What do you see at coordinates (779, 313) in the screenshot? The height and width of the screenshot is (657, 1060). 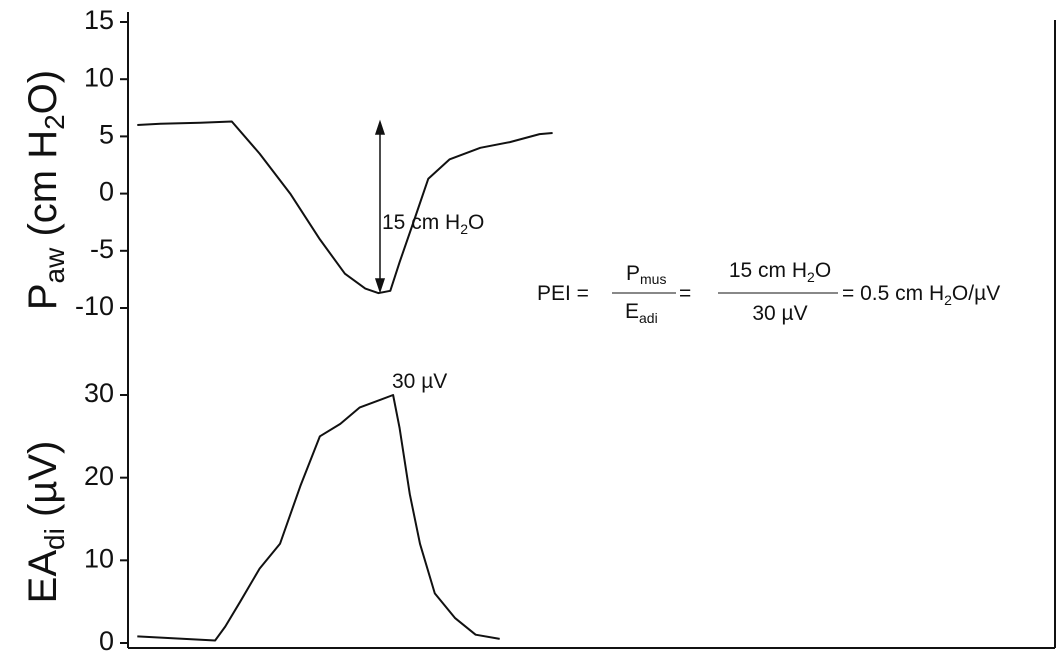 I see `equation-text: 30 µV` at bounding box center [779, 313].